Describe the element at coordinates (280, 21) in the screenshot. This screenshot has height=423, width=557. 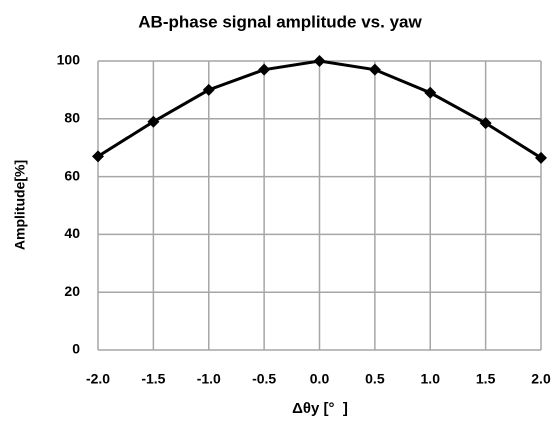
I see `chart-title: AB-phase signal amplitude vs. yaw` at that location.